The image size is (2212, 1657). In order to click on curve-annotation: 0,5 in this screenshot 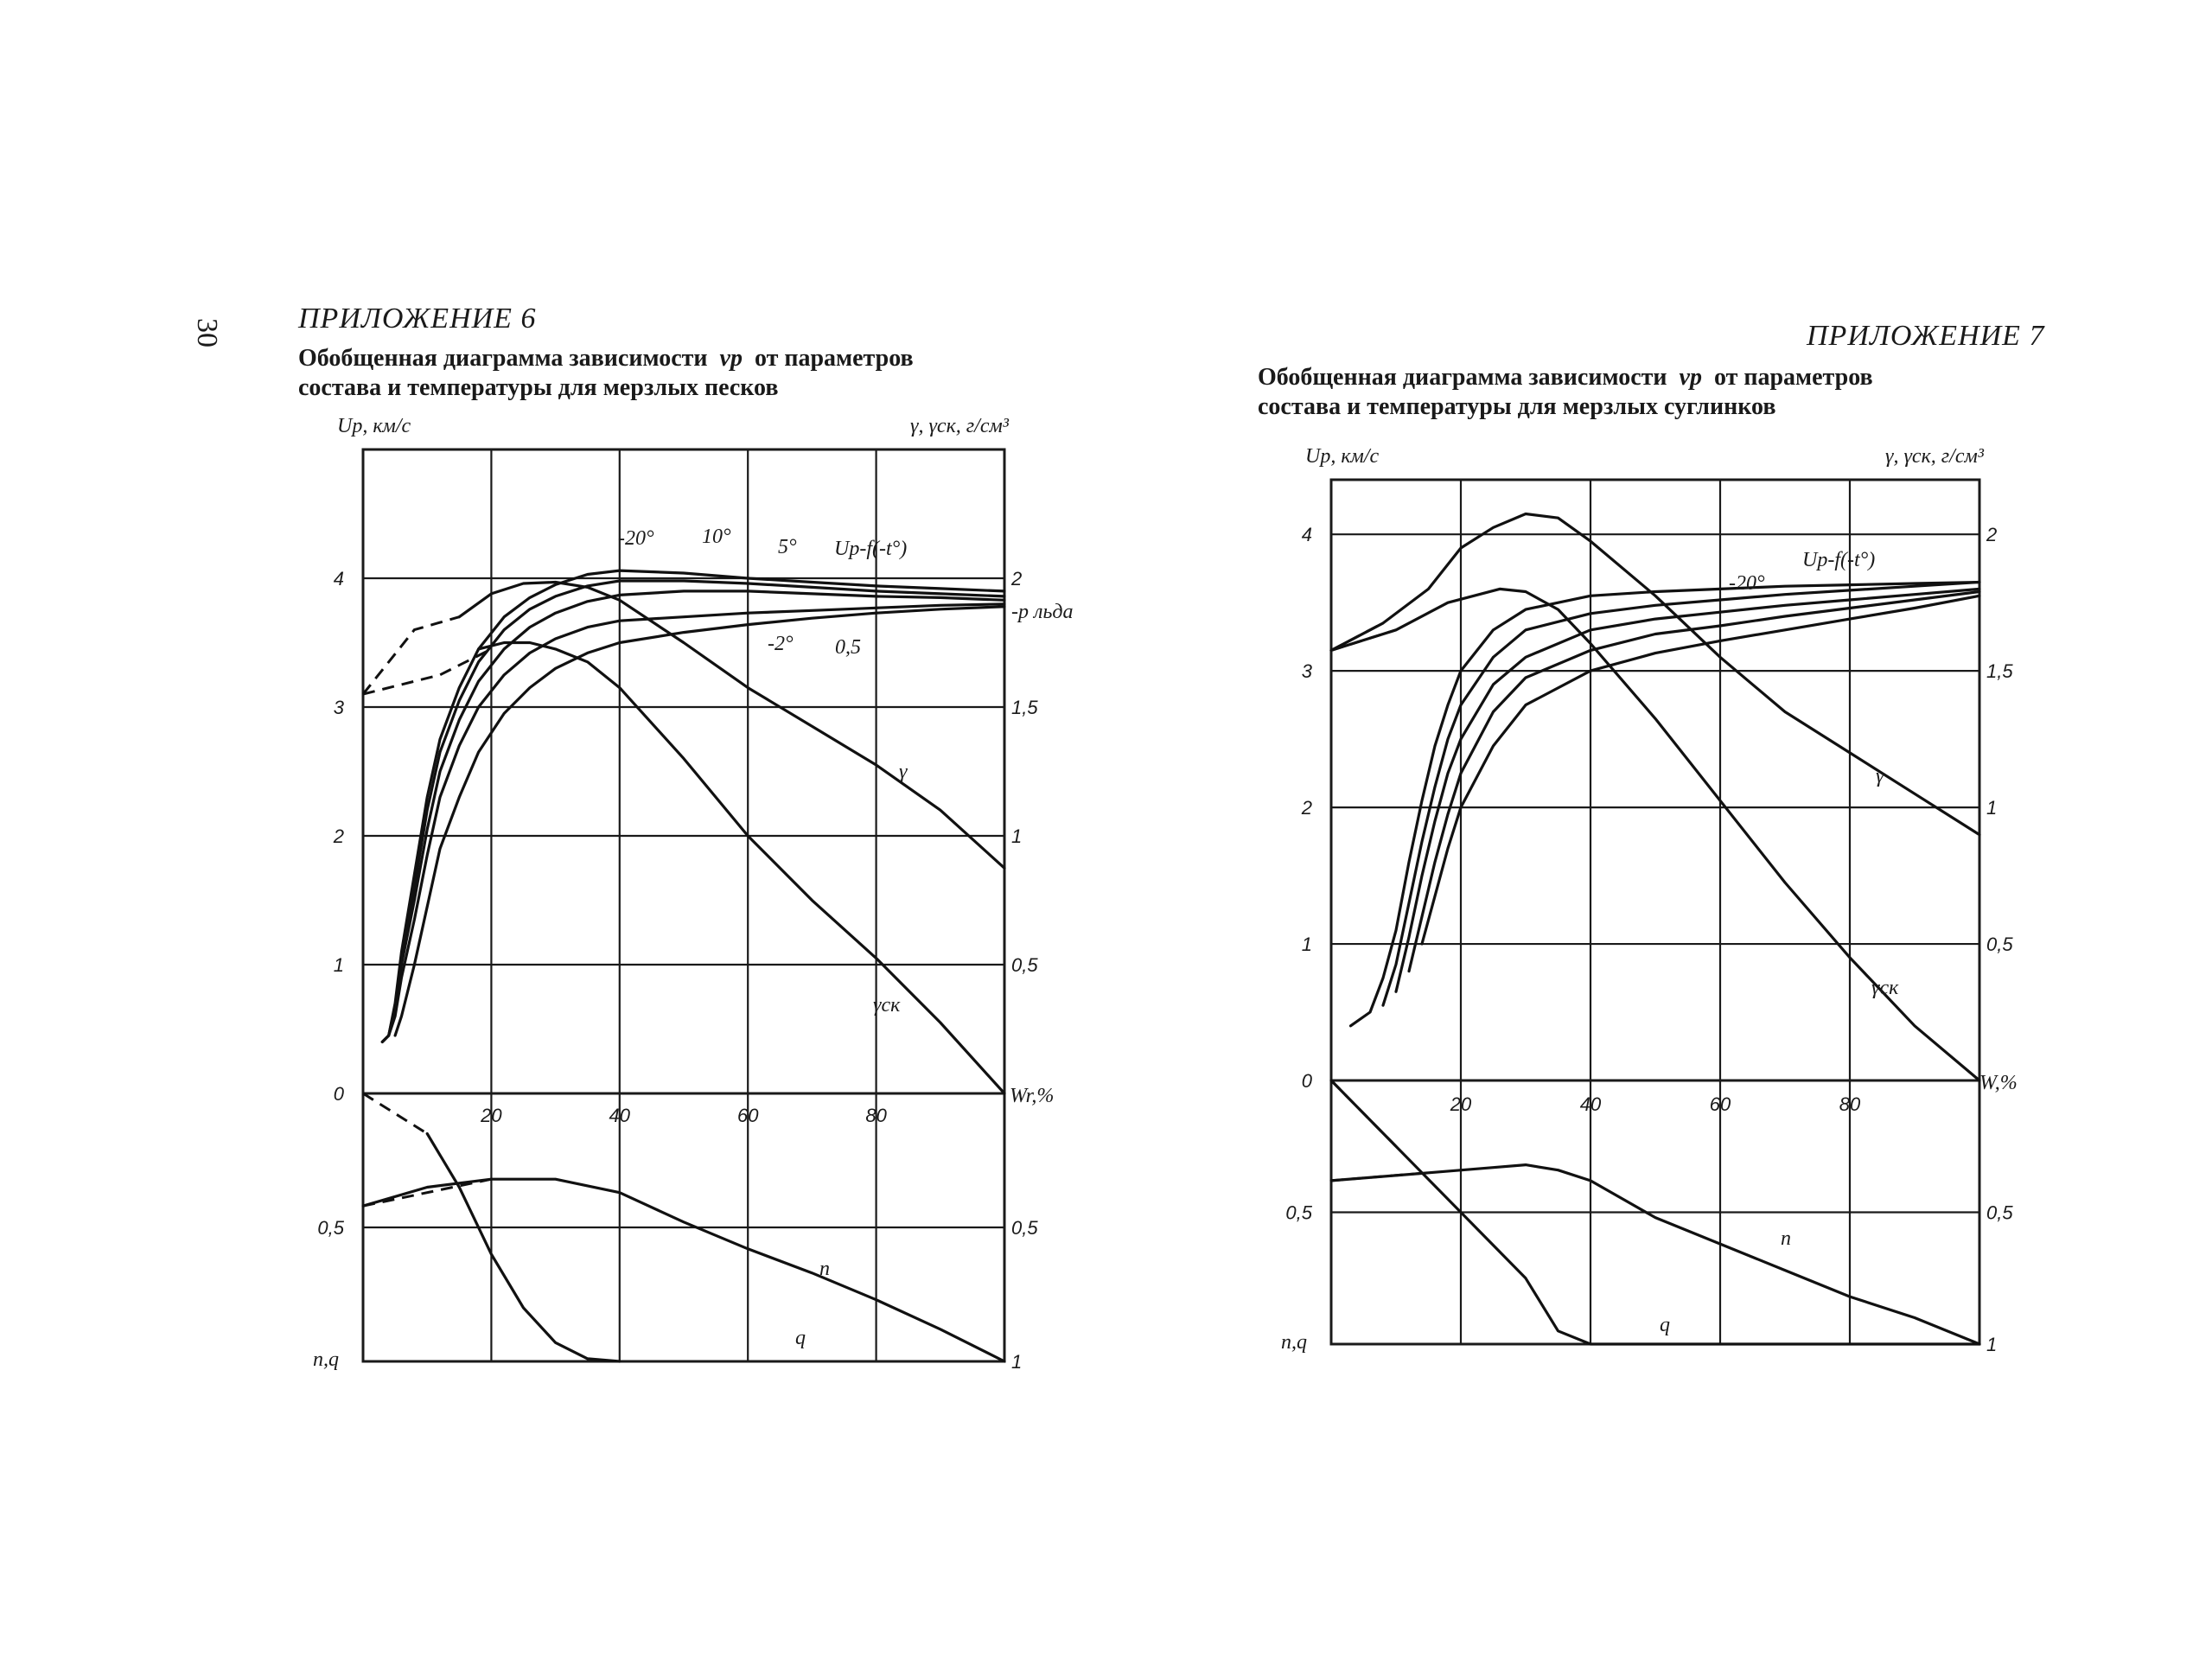, I will do `click(848, 647)`.